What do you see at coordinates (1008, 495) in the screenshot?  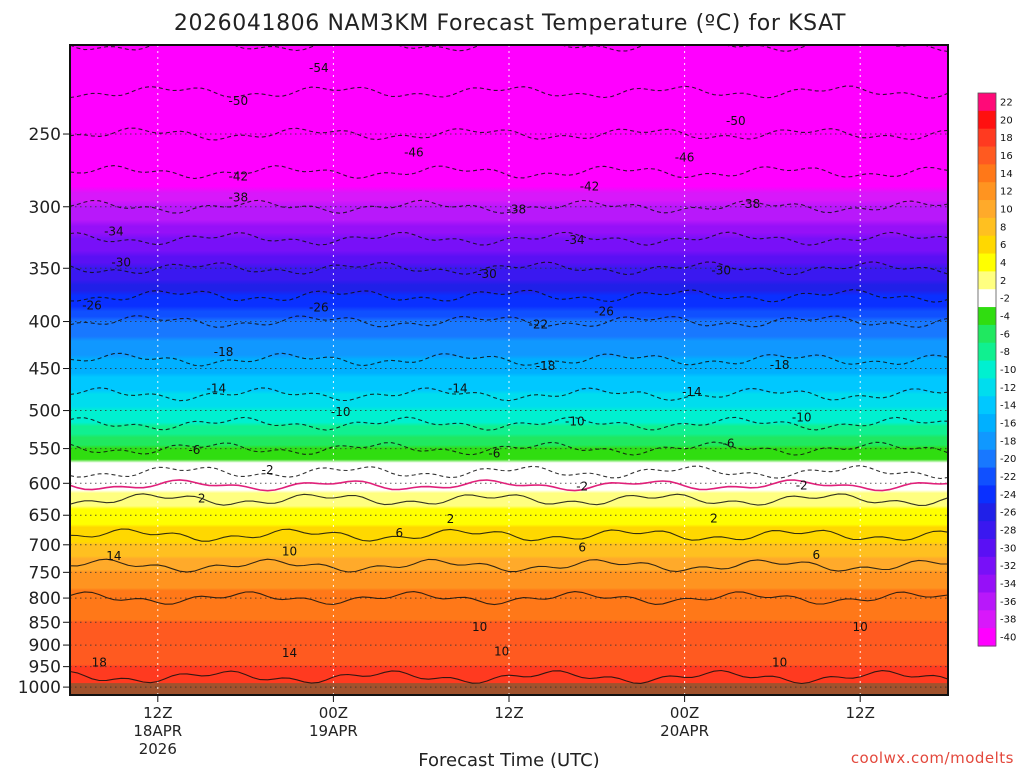 I see `colorbar-label: -24` at bounding box center [1008, 495].